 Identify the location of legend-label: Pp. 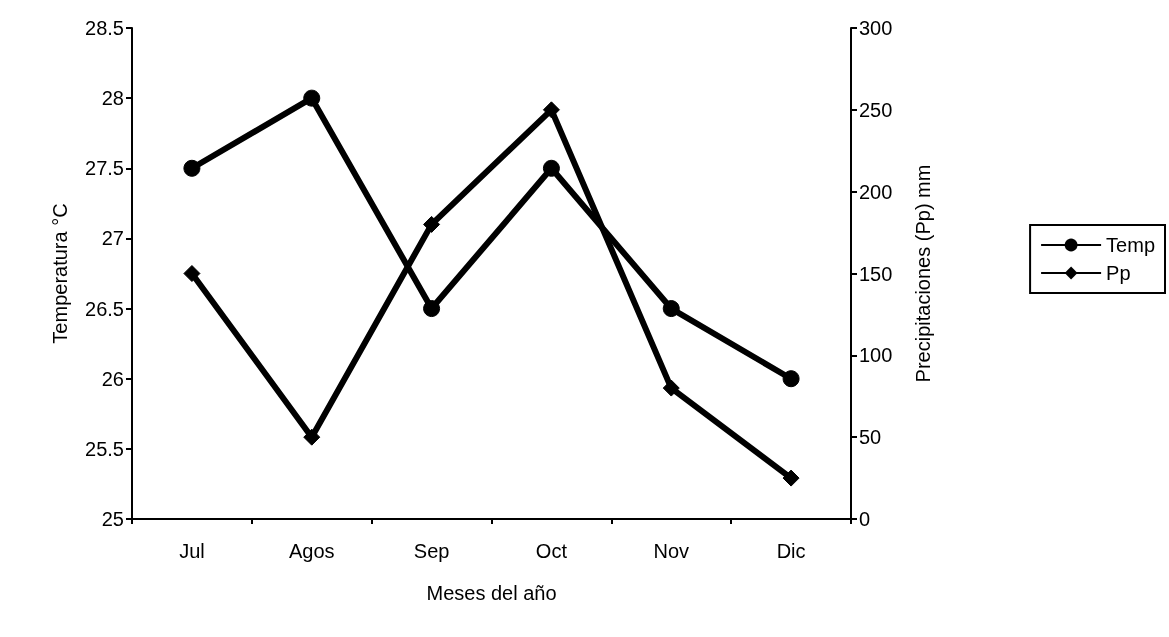
(1118, 273).